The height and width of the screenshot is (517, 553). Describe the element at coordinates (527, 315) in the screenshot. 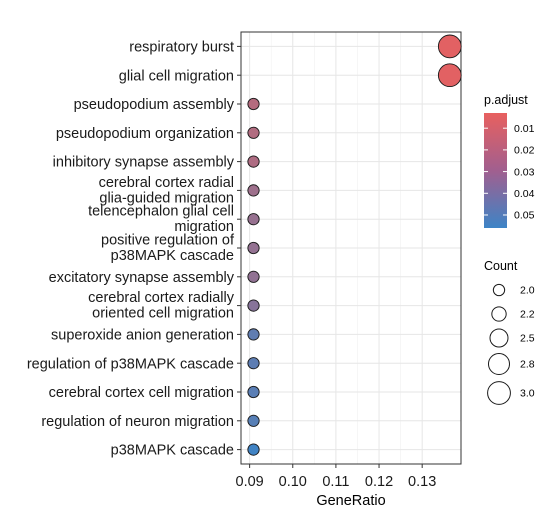

I see `size-legend-label: 2.2` at that location.